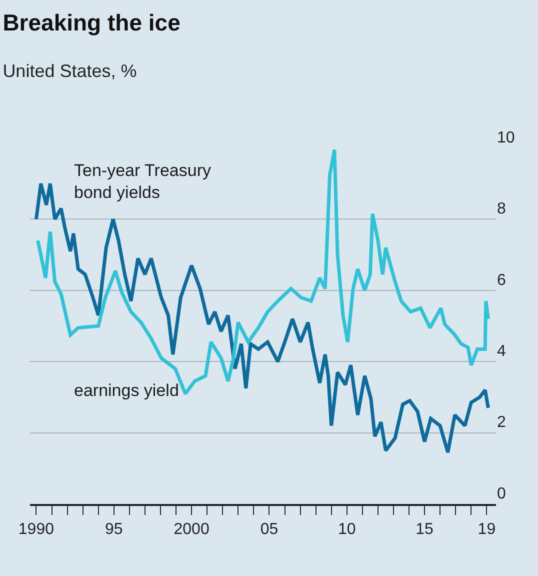 The width and height of the screenshot is (538, 576). What do you see at coordinates (487, 529) in the screenshot?
I see `x-tick-label: 19` at bounding box center [487, 529].